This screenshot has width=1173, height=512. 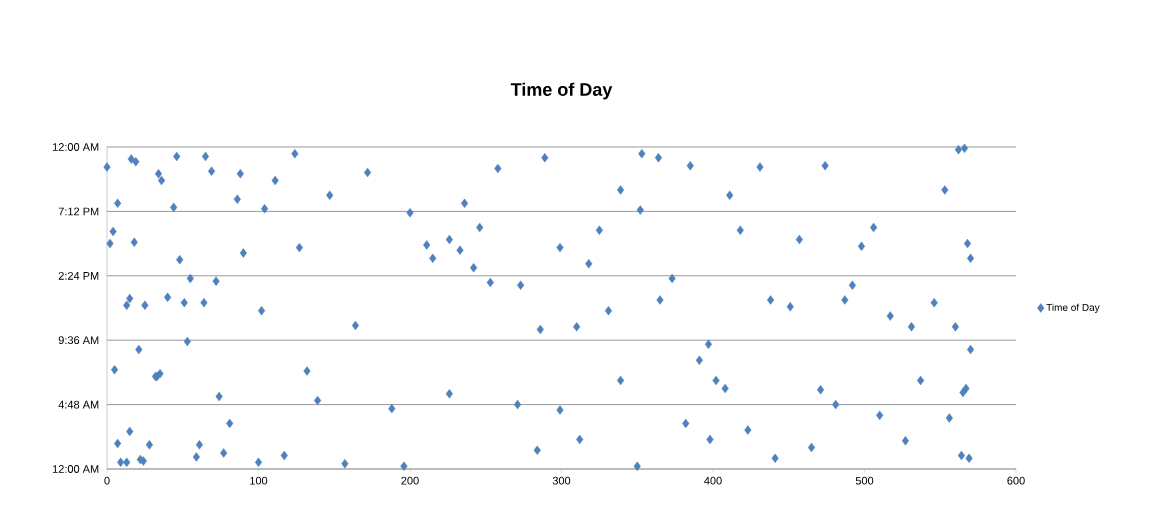 What do you see at coordinates (1016, 480) in the screenshot?
I see `x-tick-label: 600` at bounding box center [1016, 480].